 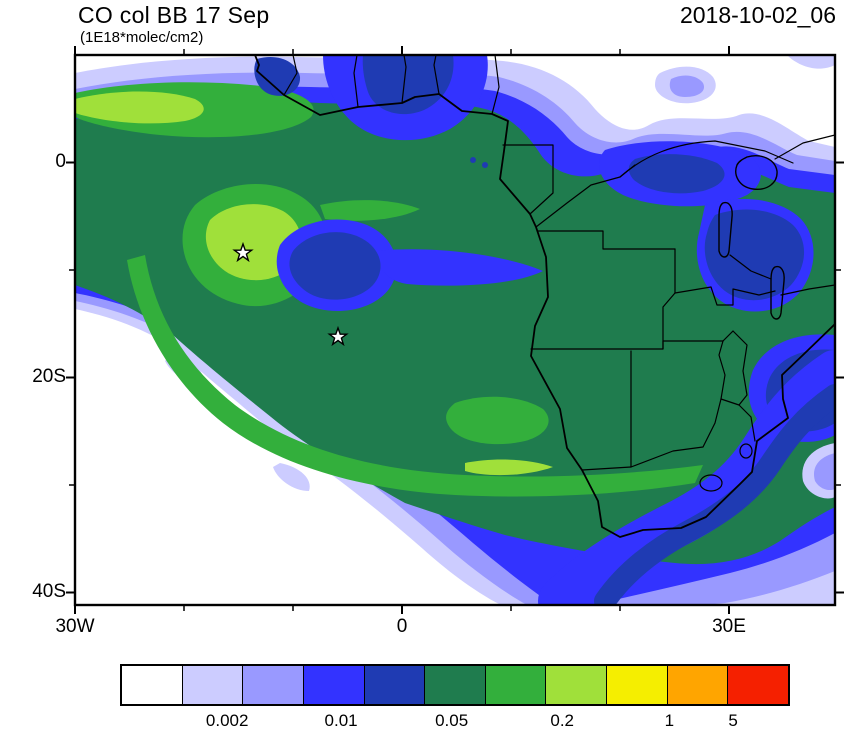 I want to click on lake-malawi, so click(x=777, y=292).